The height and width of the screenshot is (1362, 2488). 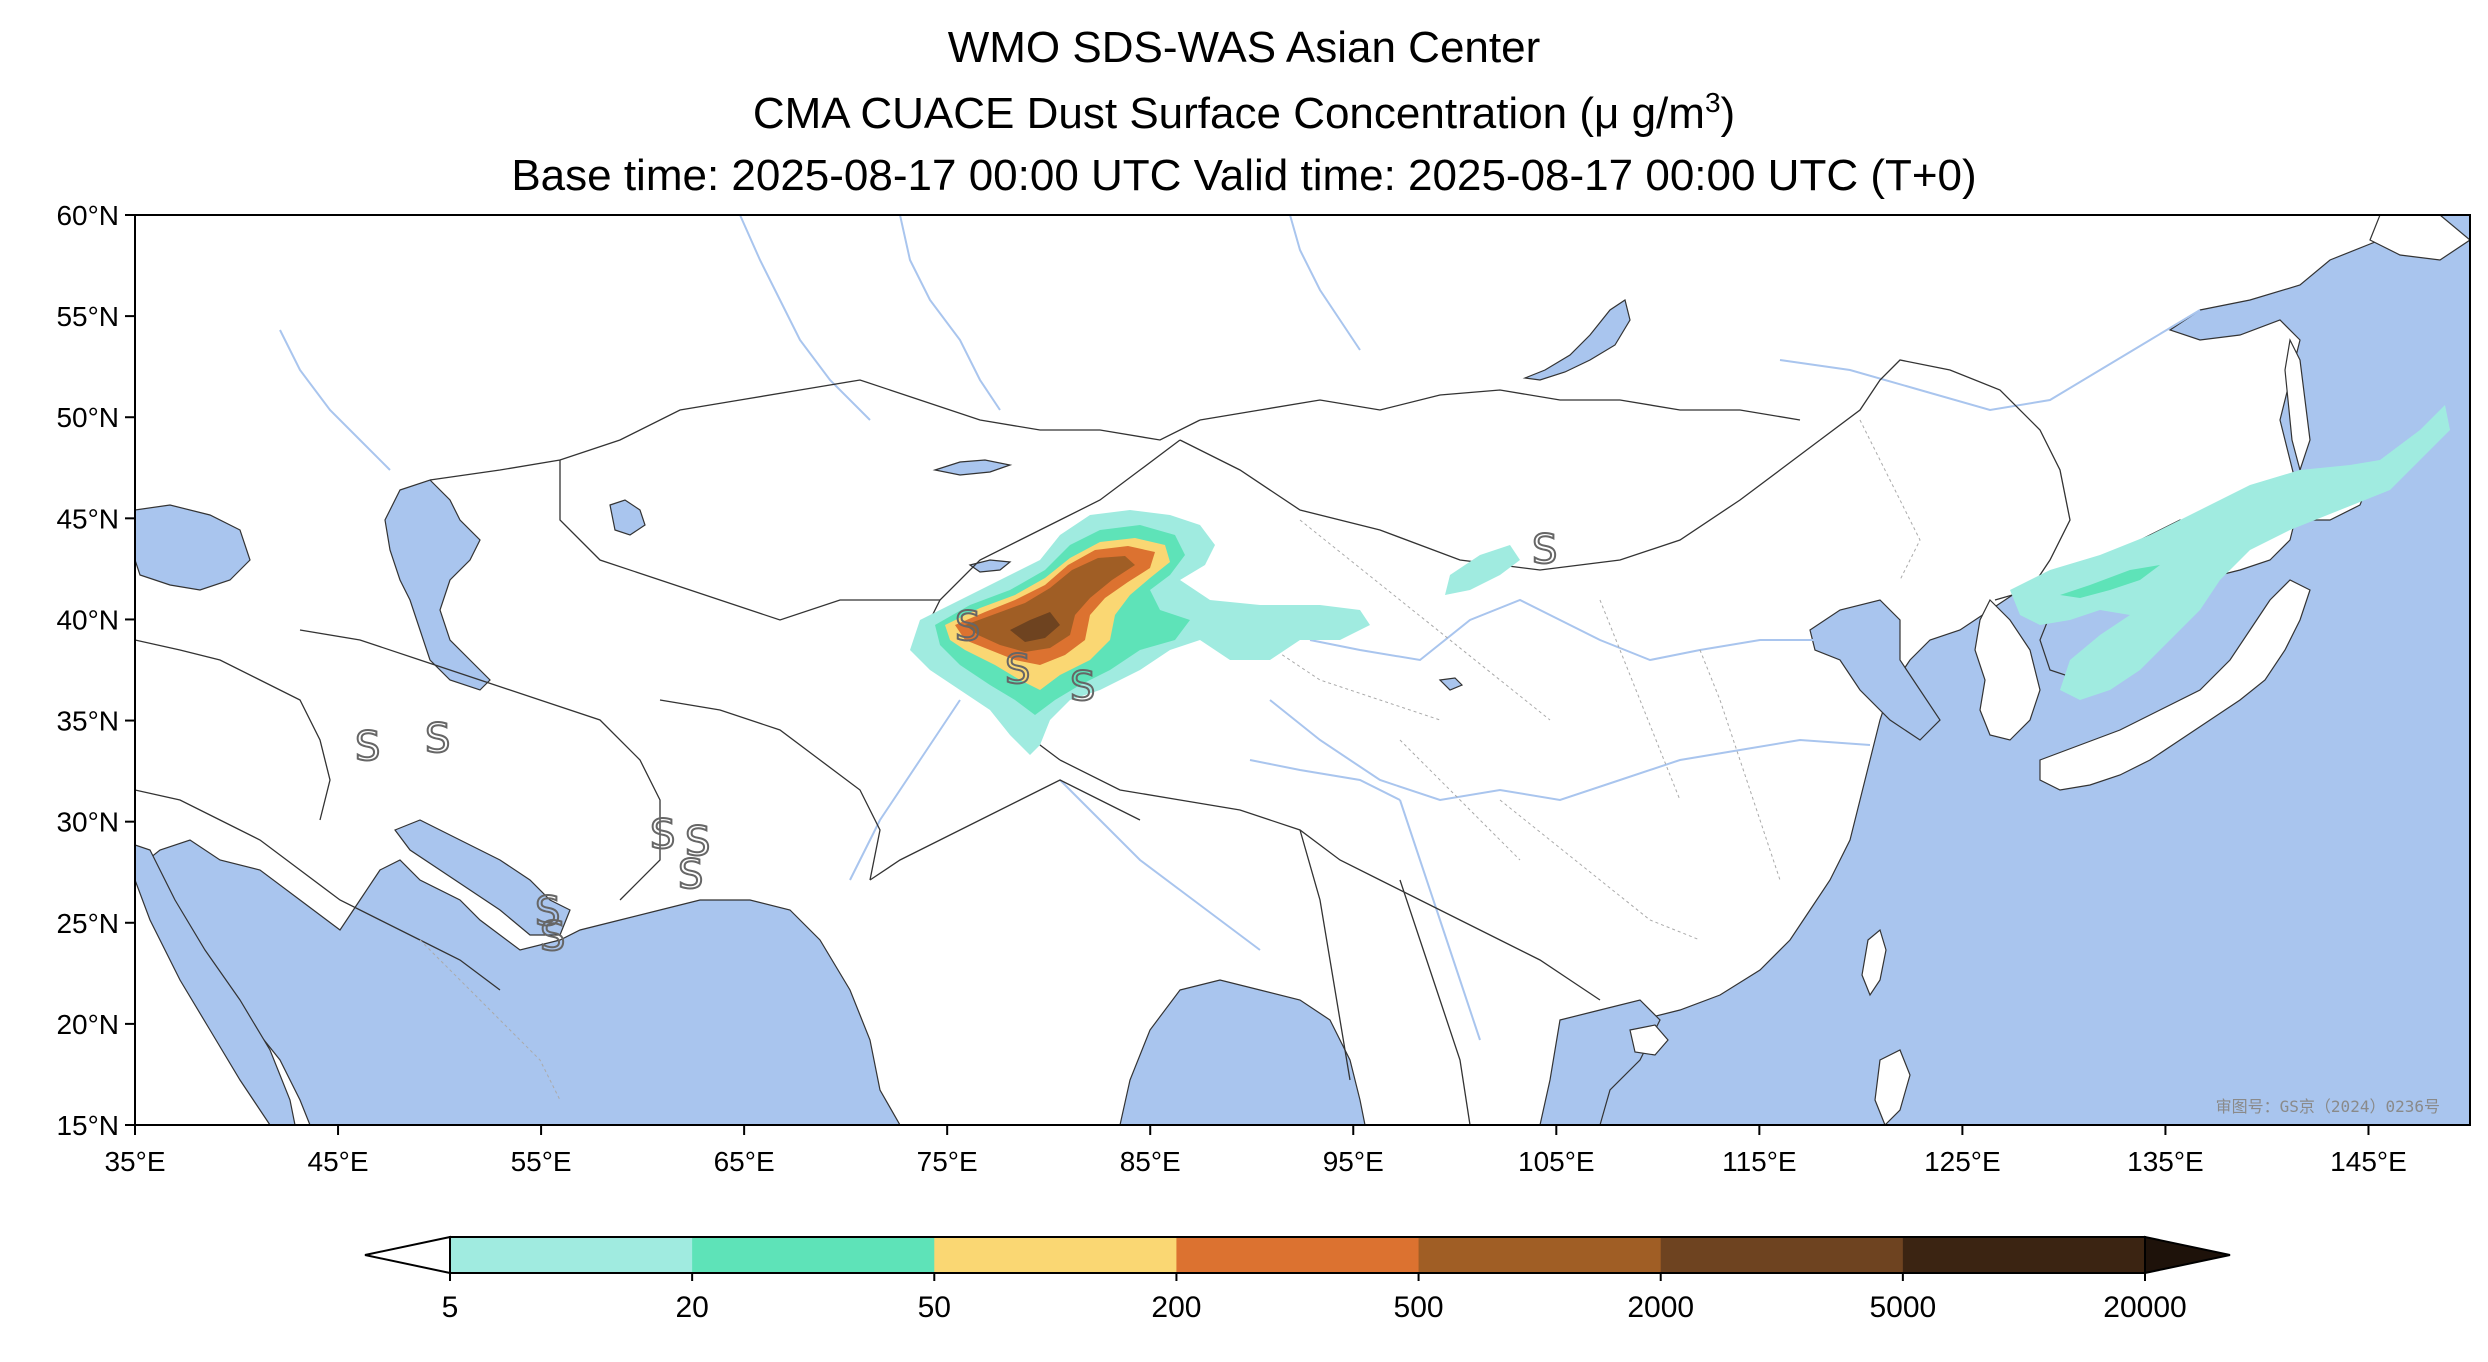 What do you see at coordinates (1759, 1161) in the screenshot?
I see `lon-tick-label: 115°E` at bounding box center [1759, 1161].